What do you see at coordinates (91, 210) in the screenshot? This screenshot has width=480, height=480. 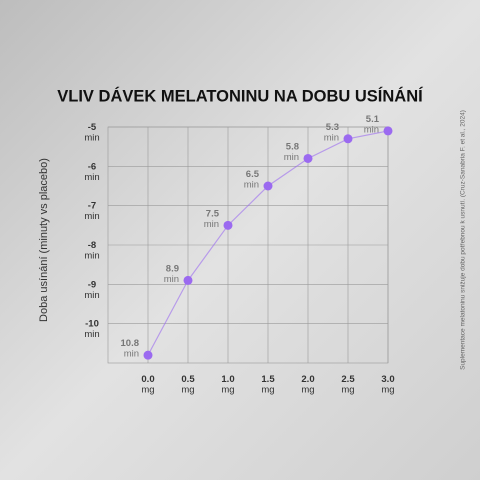 I see `y-tick-label: -7 min` at bounding box center [91, 210].